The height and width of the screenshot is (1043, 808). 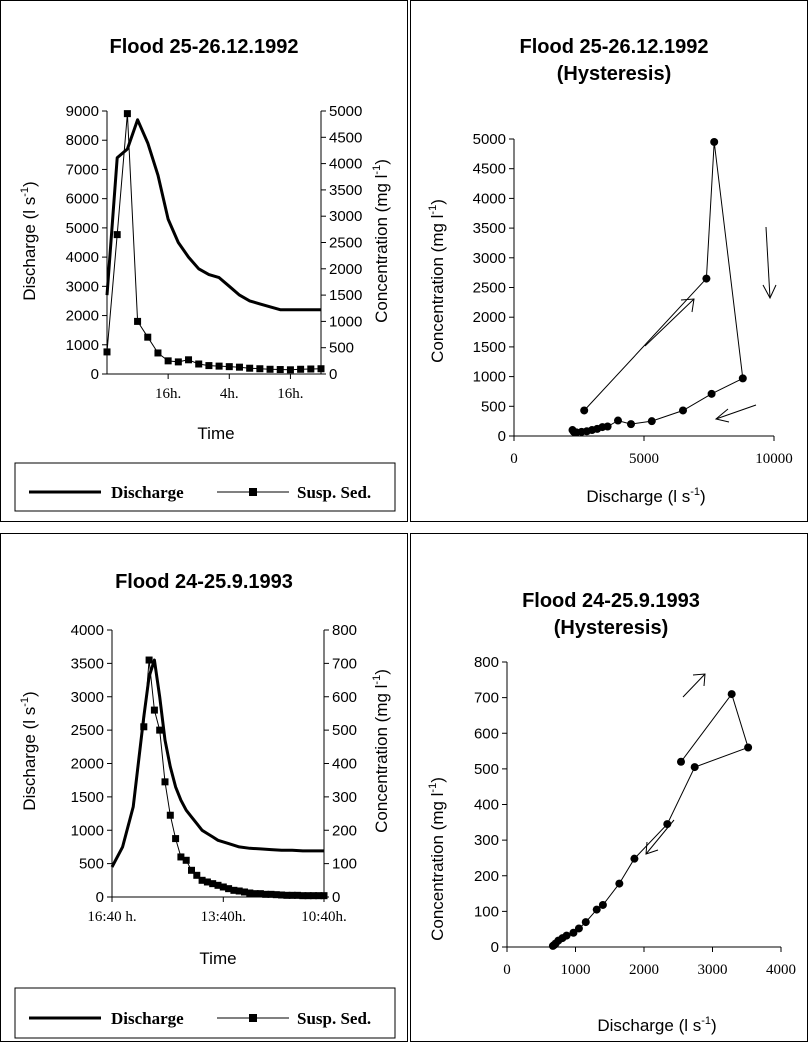 I want to click on susp-sed-line, so click(x=233, y=778).